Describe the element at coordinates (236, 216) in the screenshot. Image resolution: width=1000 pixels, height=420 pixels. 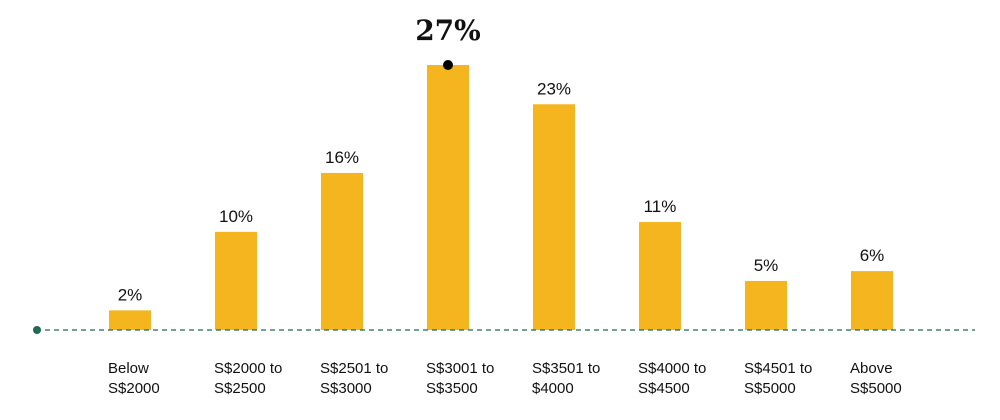
I see `data-label-1: 10%` at that location.